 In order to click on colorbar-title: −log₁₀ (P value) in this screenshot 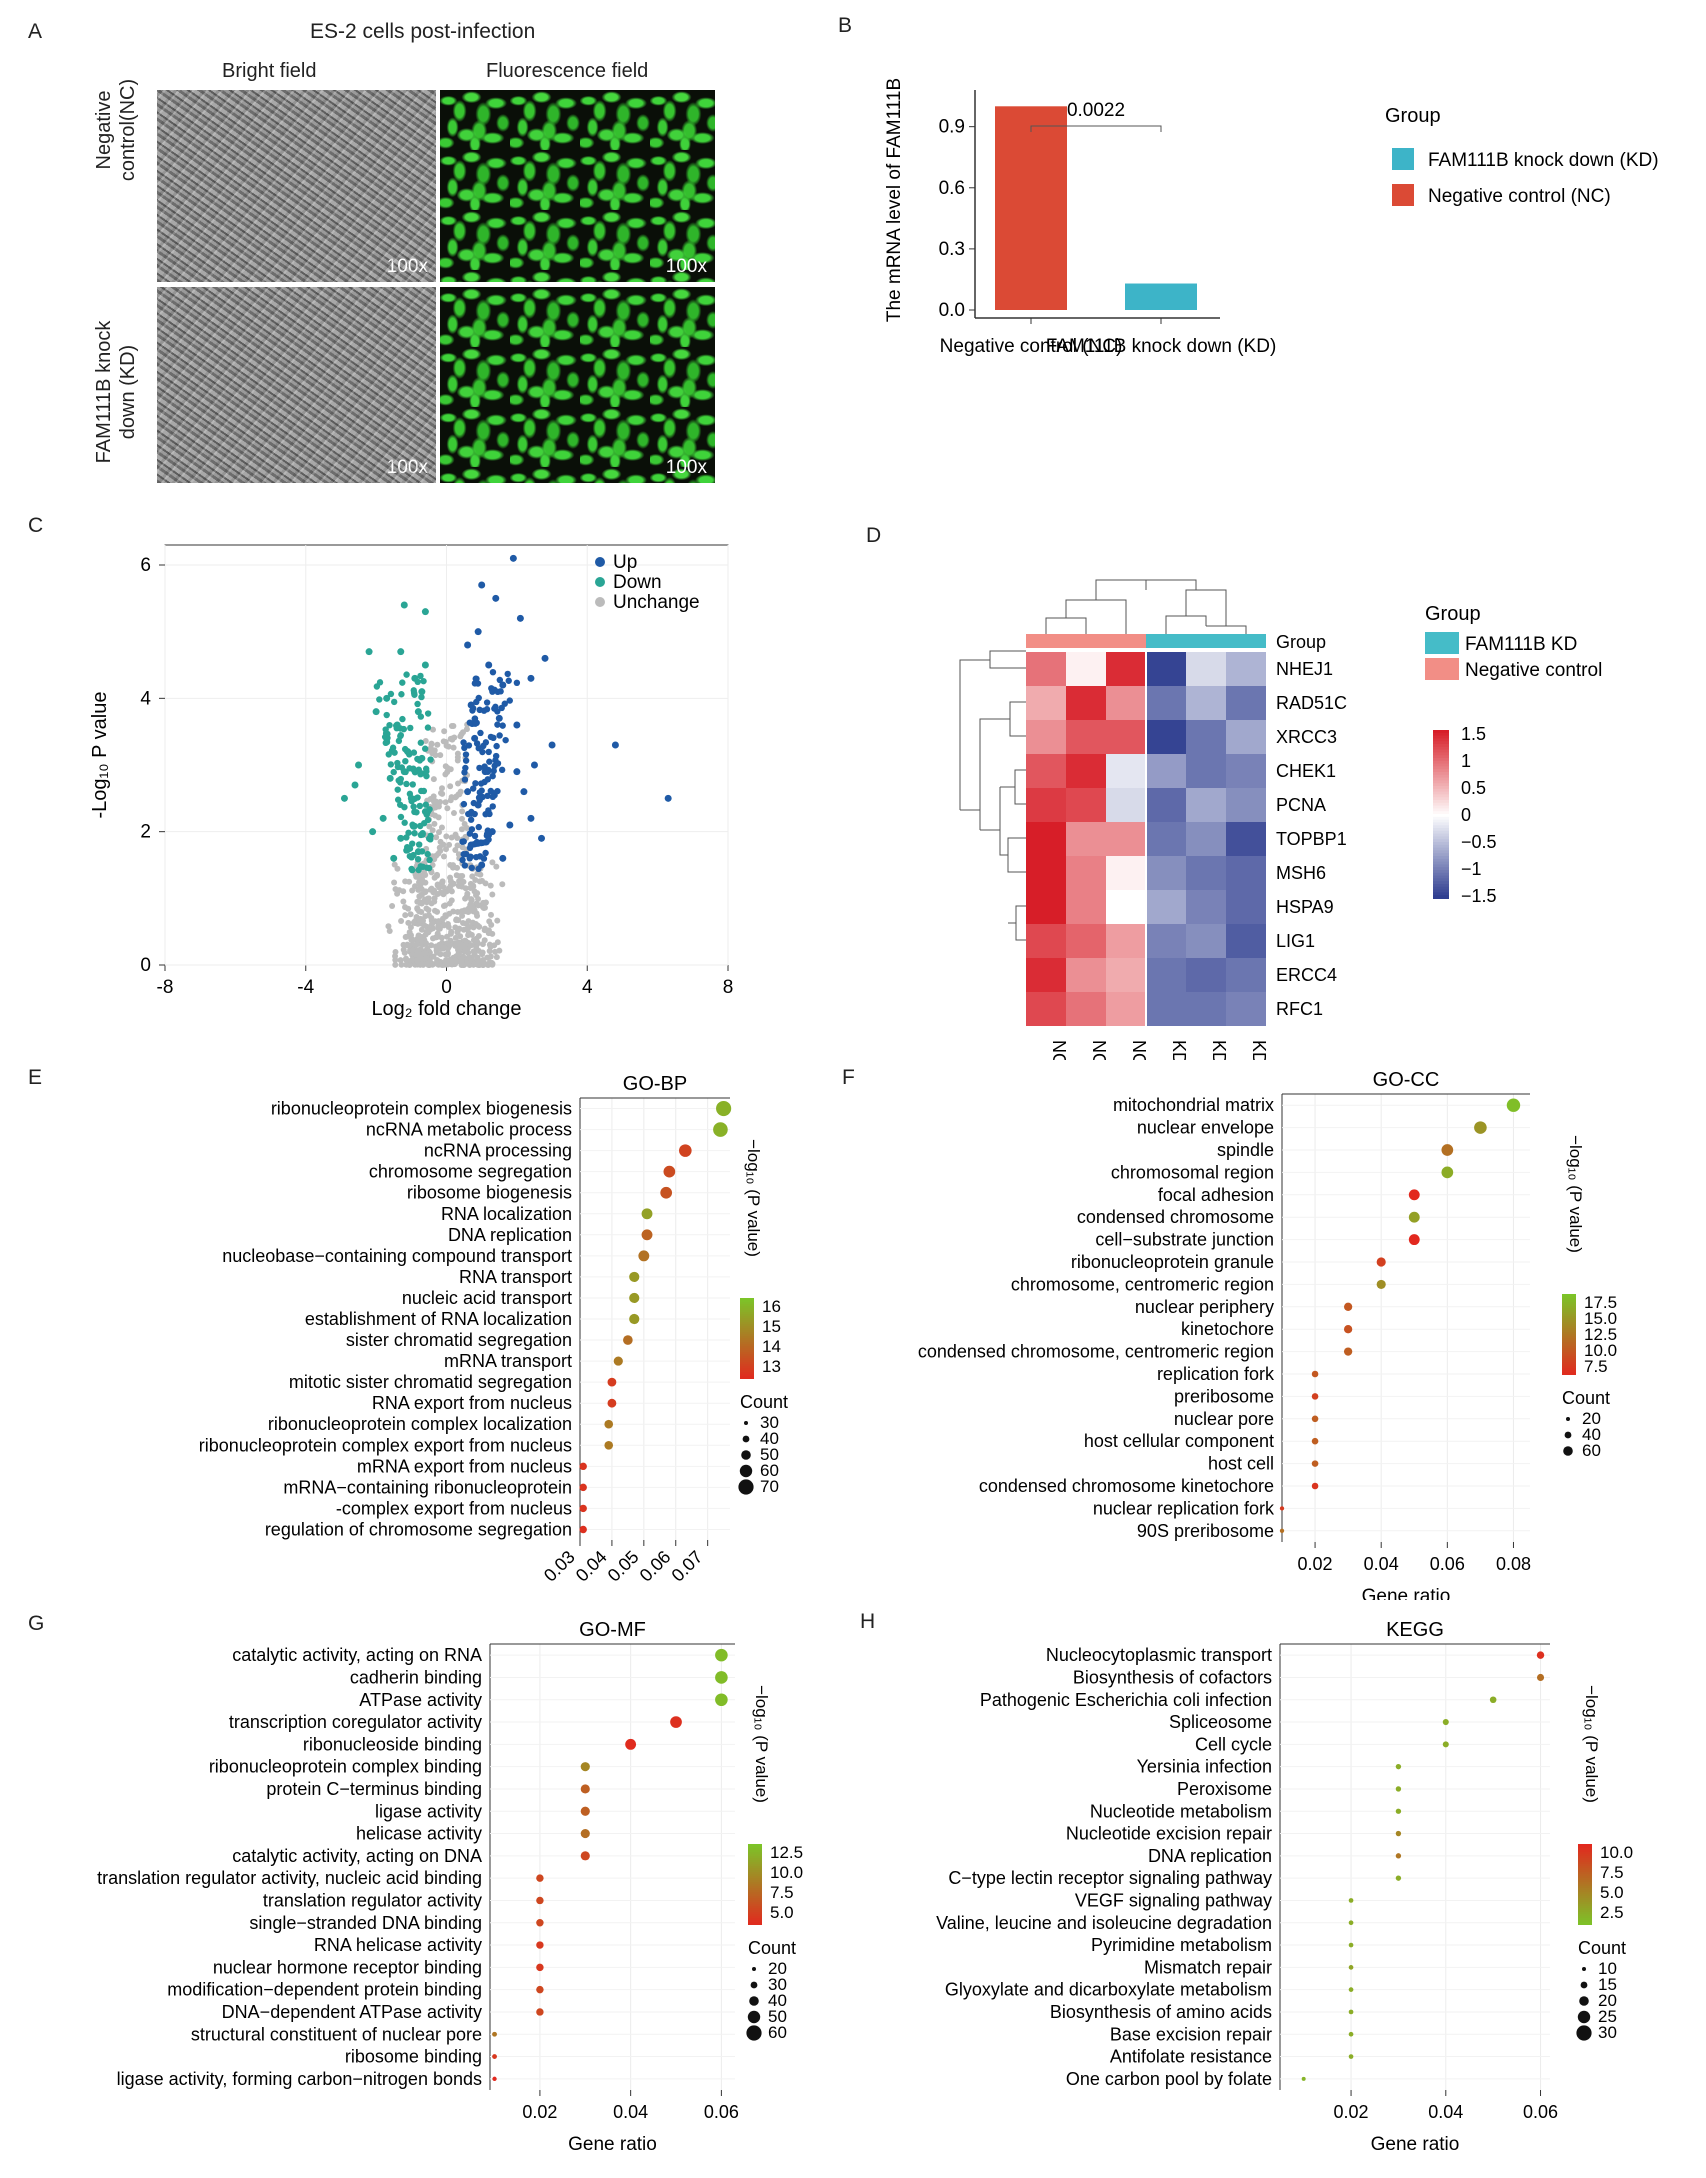, I will do `click(761, 1744)`.